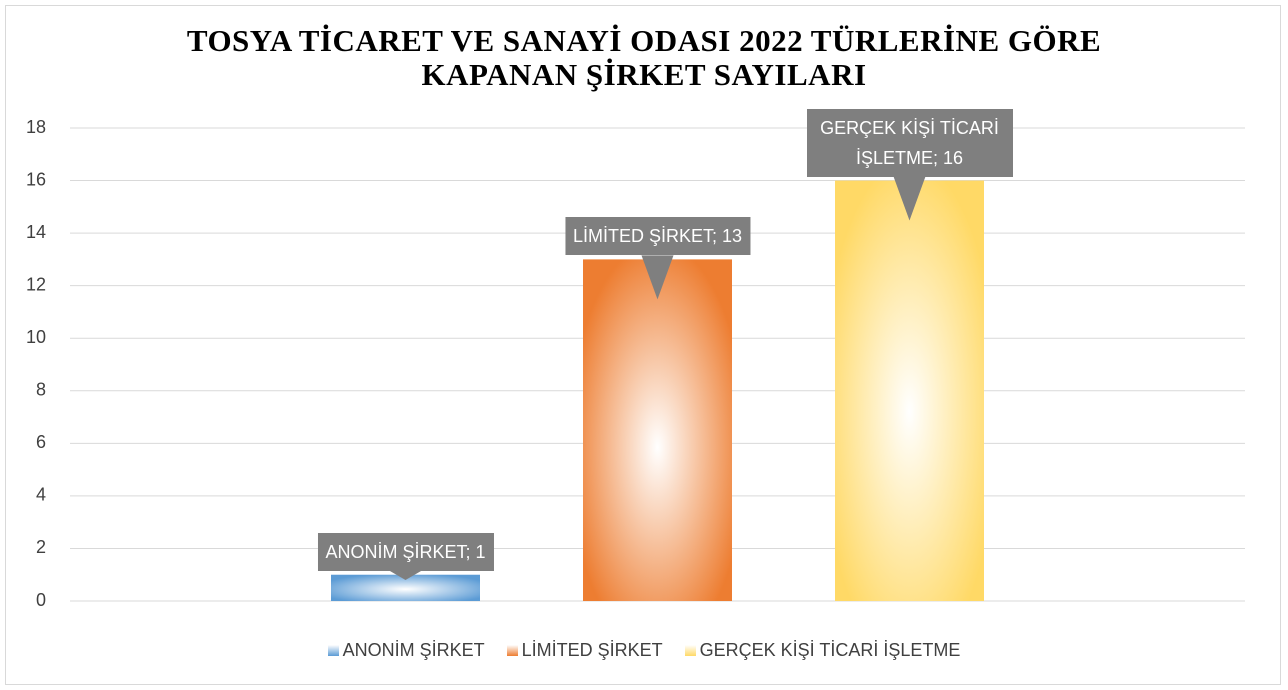 Image resolution: width=1288 pixels, height=690 pixels. I want to click on y-tick-label: 14, so click(36, 232).